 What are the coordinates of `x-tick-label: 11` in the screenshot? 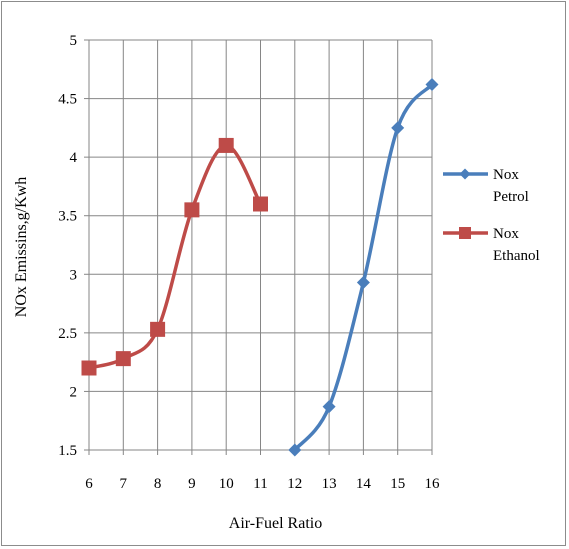 It's located at (260, 484).